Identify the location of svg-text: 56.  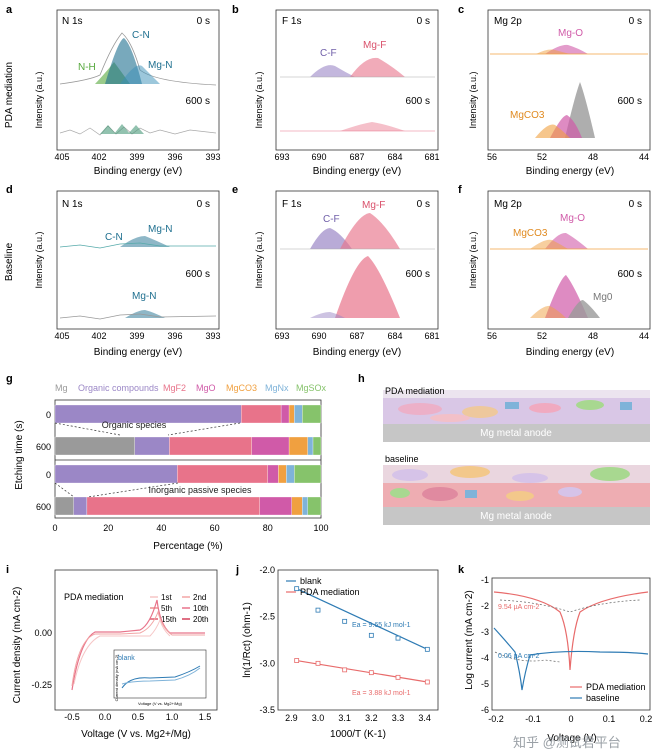
(492, 336).